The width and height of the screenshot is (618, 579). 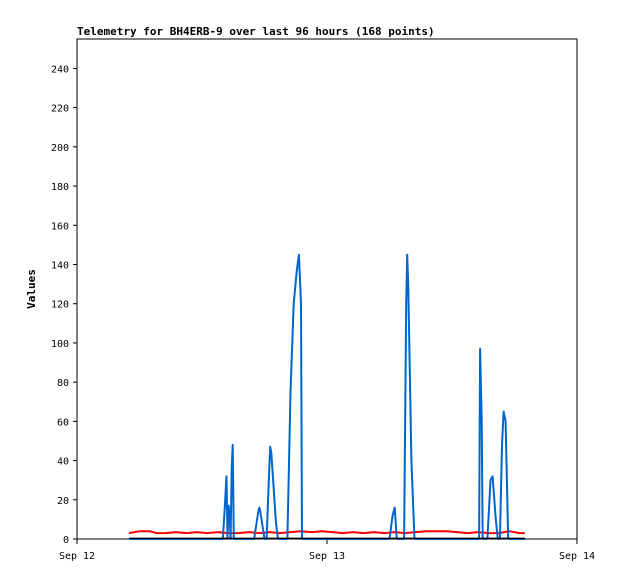 What do you see at coordinates (60, 305) in the screenshot?
I see `y-tick-label: 120` at bounding box center [60, 305].